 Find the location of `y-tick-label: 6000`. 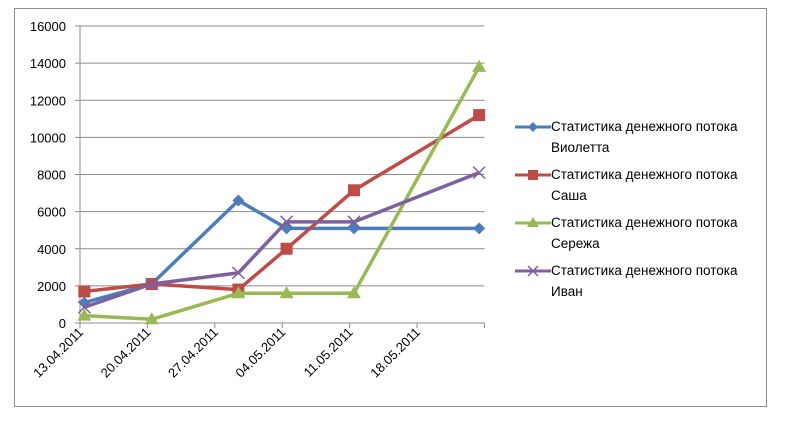

y-tick-label: 6000 is located at coordinates (51, 212).